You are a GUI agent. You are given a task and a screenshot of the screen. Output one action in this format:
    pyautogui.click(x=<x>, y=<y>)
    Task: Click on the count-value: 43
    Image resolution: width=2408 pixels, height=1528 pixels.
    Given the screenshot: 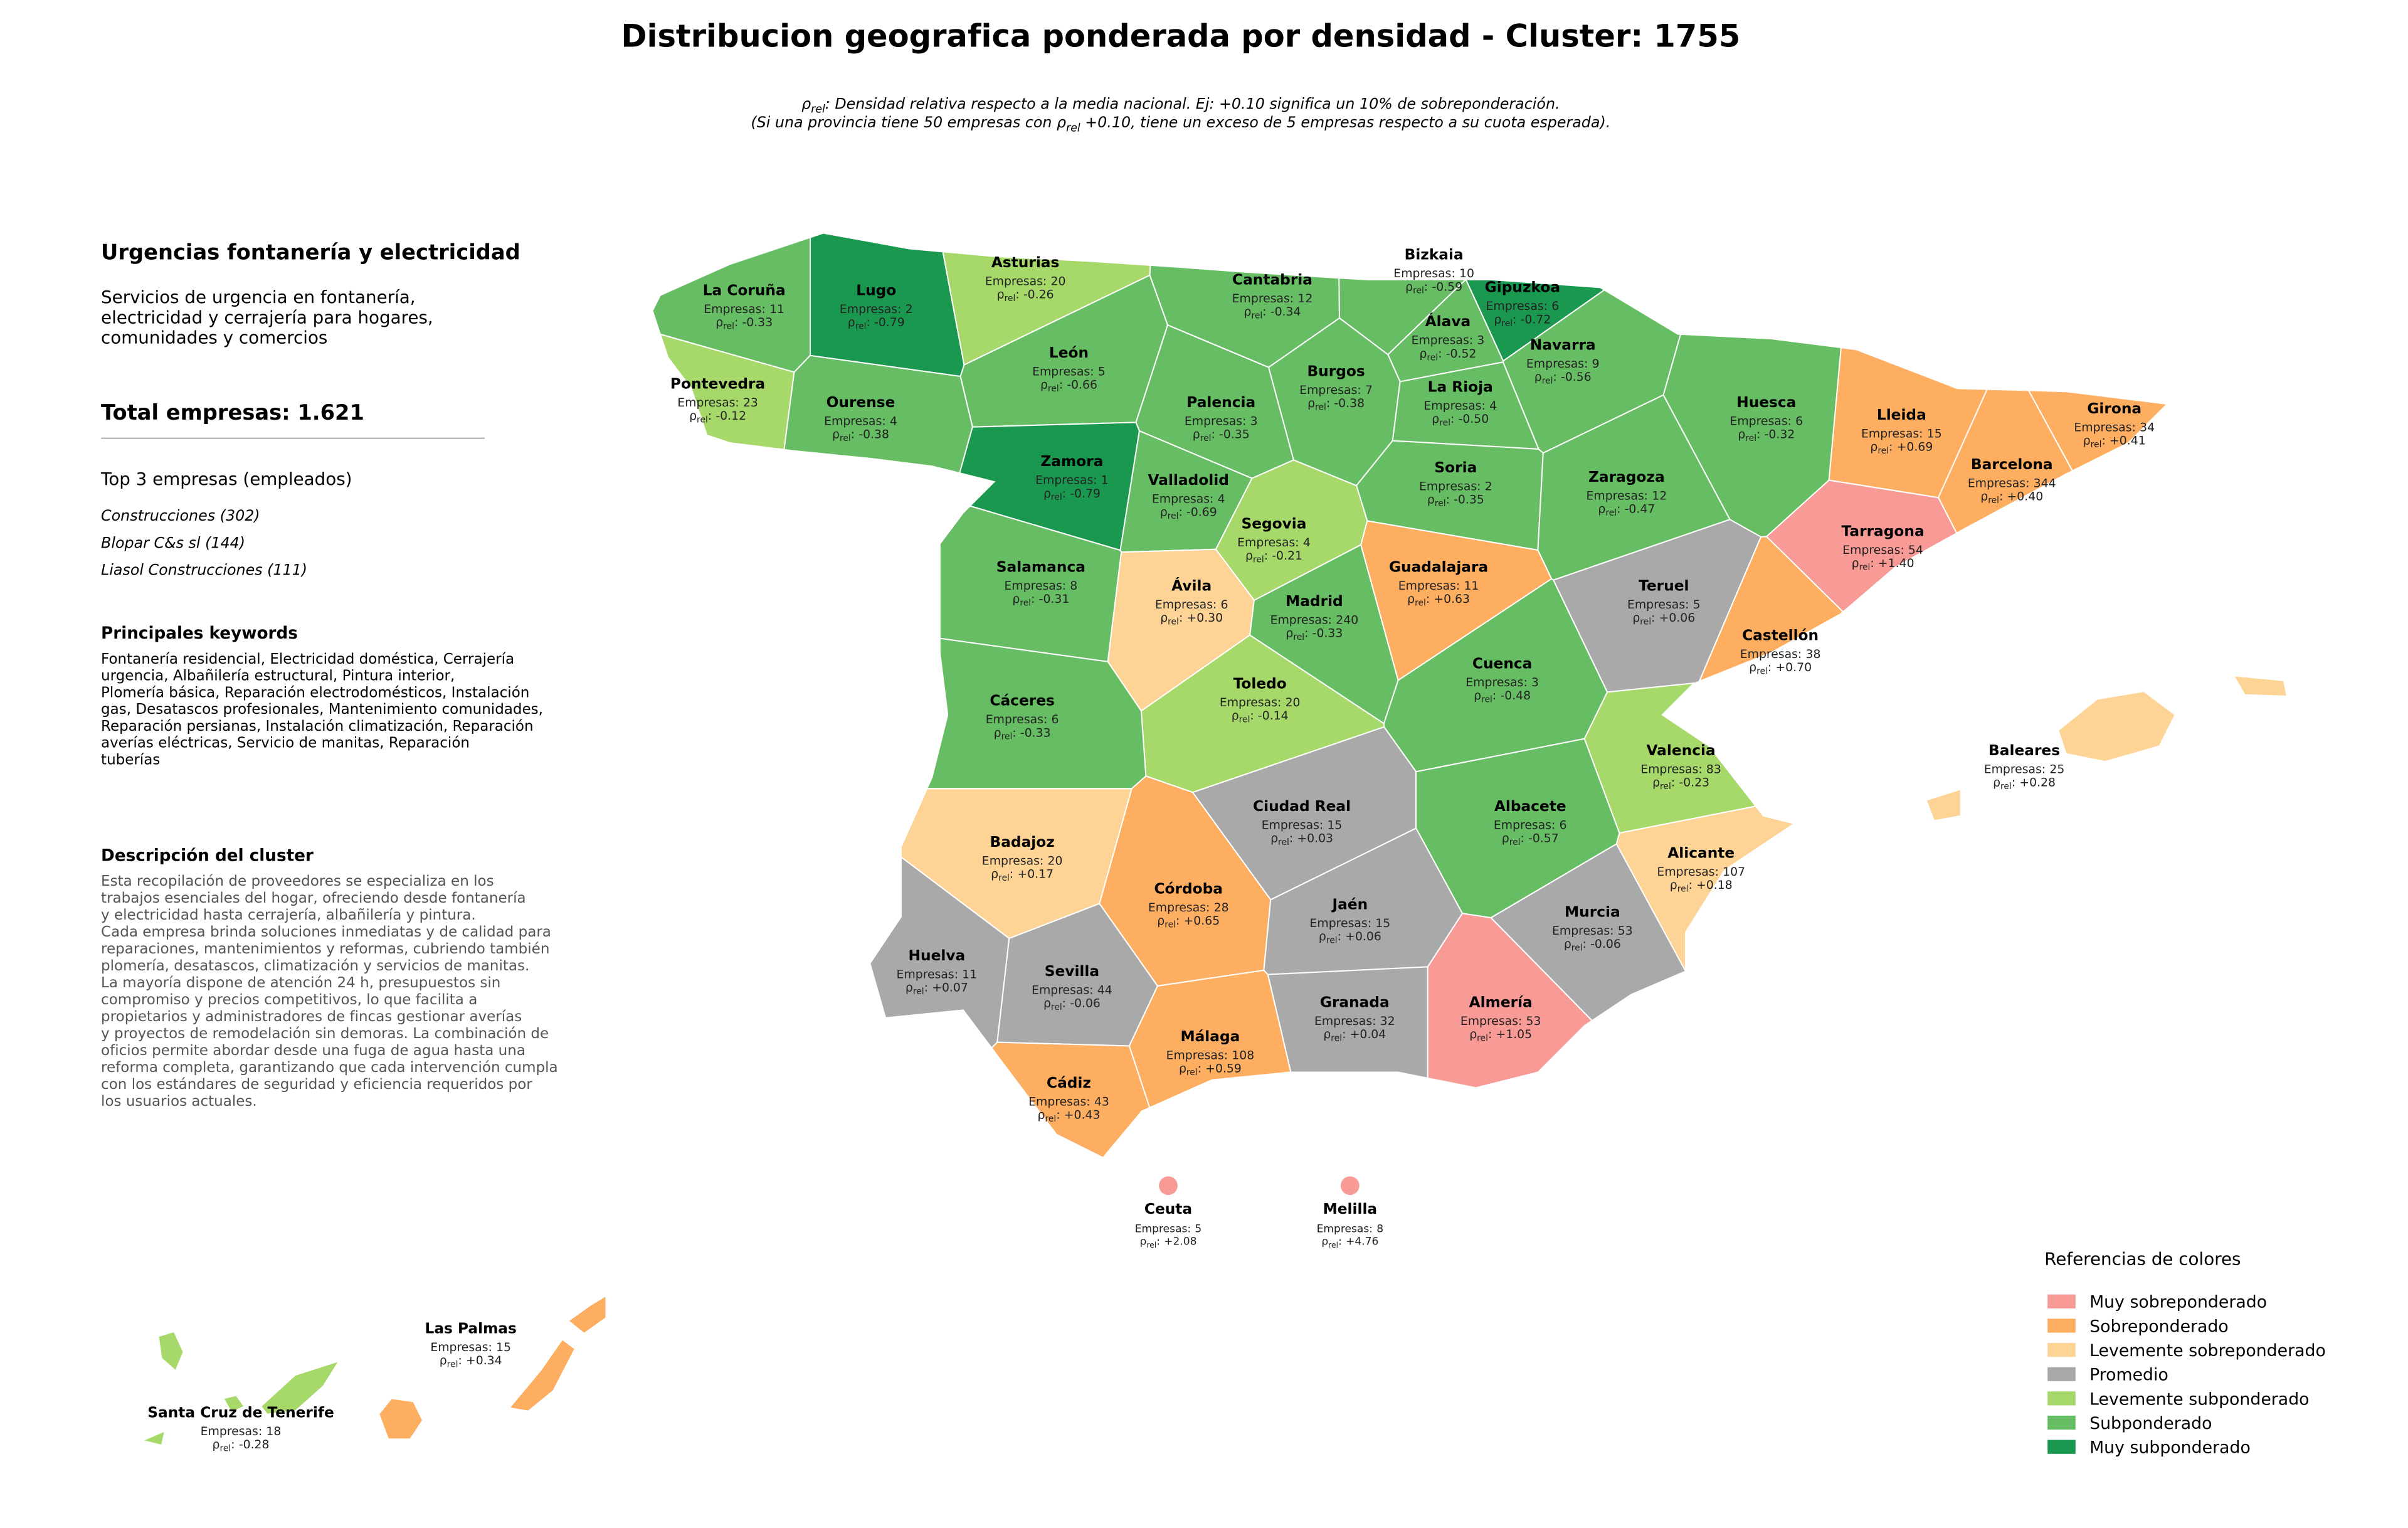 What is the action you would take?
    pyautogui.click(x=1101, y=1102)
    